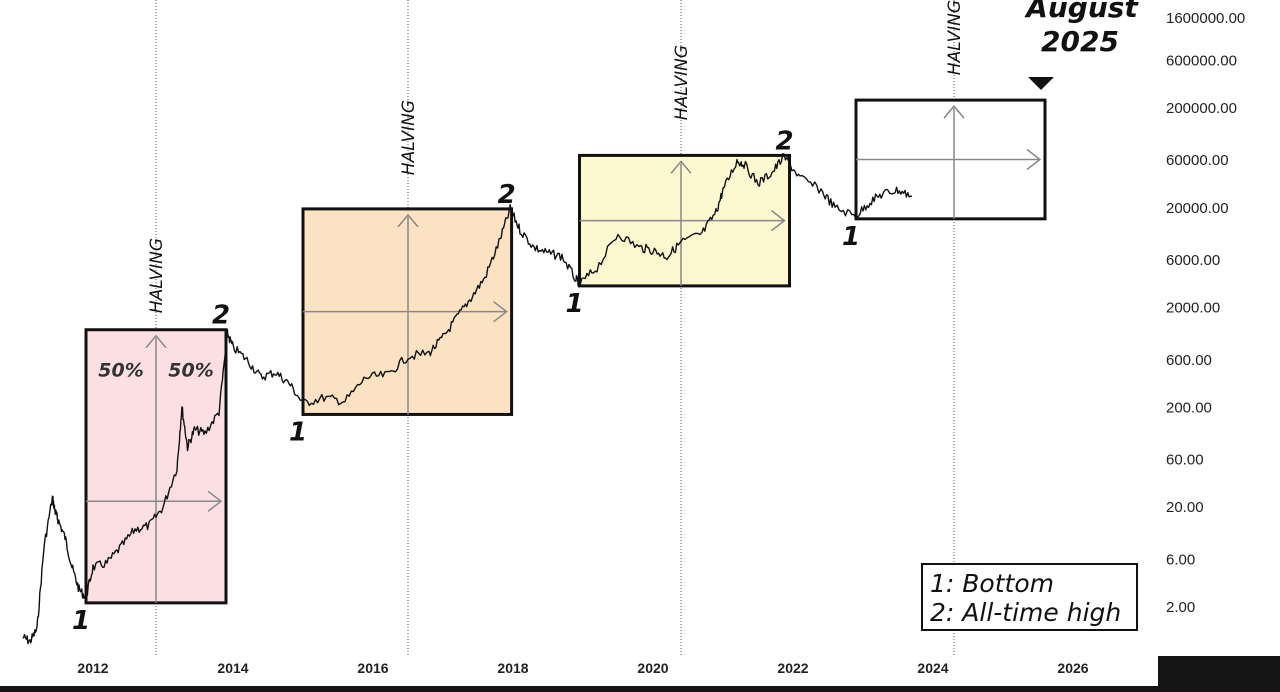 Image resolution: width=1280 pixels, height=692 pixels. What do you see at coordinates (1025, 612) in the screenshot?
I see `legend-entry-ath: 2: All-time high` at bounding box center [1025, 612].